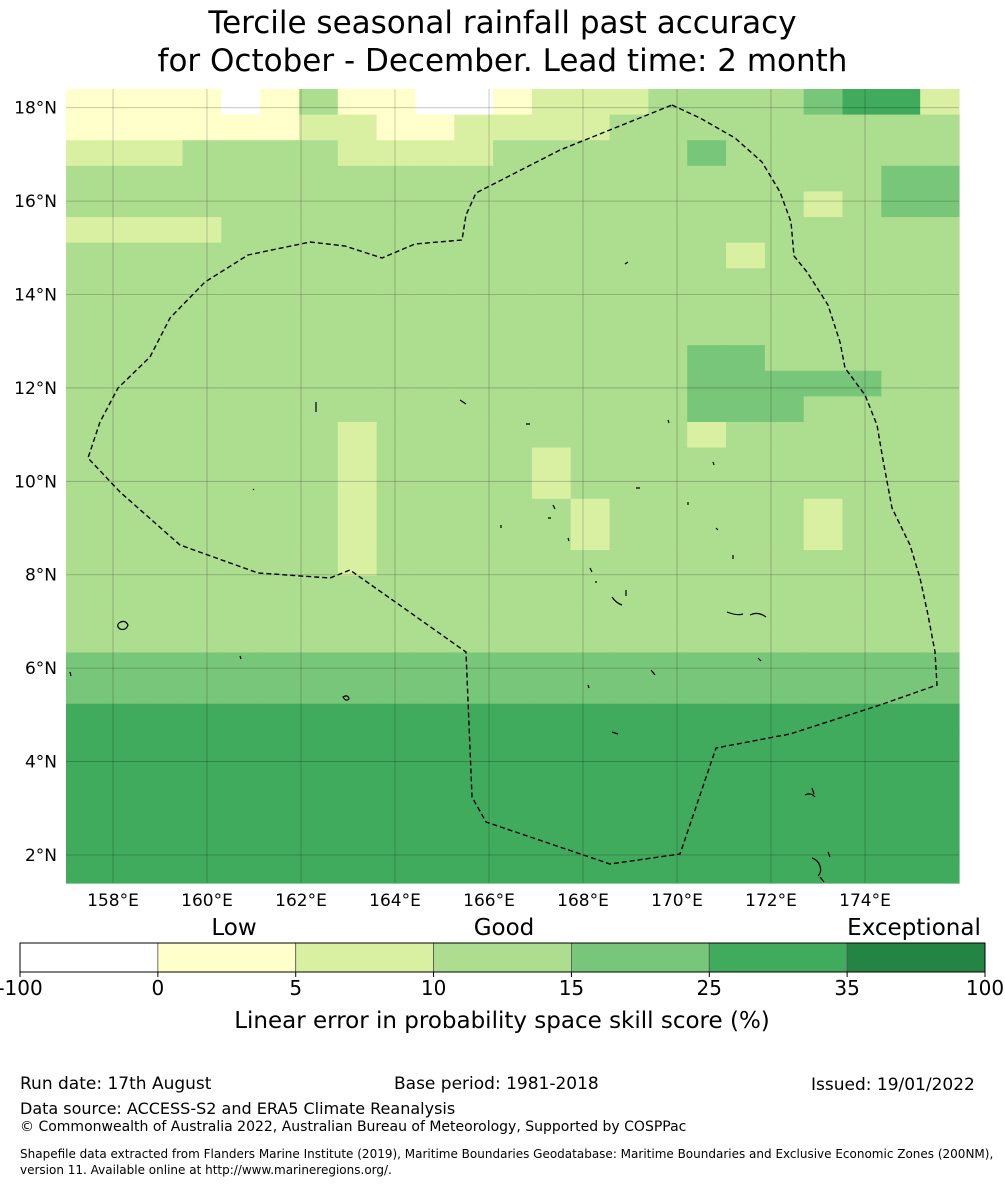 This screenshot has width=1005, height=1185. I want to click on latitude-tick-labels: 18°N 16°N 14°N 12°N 10°N 8°N 6°N 4°N 2°N, so click(35, 482).